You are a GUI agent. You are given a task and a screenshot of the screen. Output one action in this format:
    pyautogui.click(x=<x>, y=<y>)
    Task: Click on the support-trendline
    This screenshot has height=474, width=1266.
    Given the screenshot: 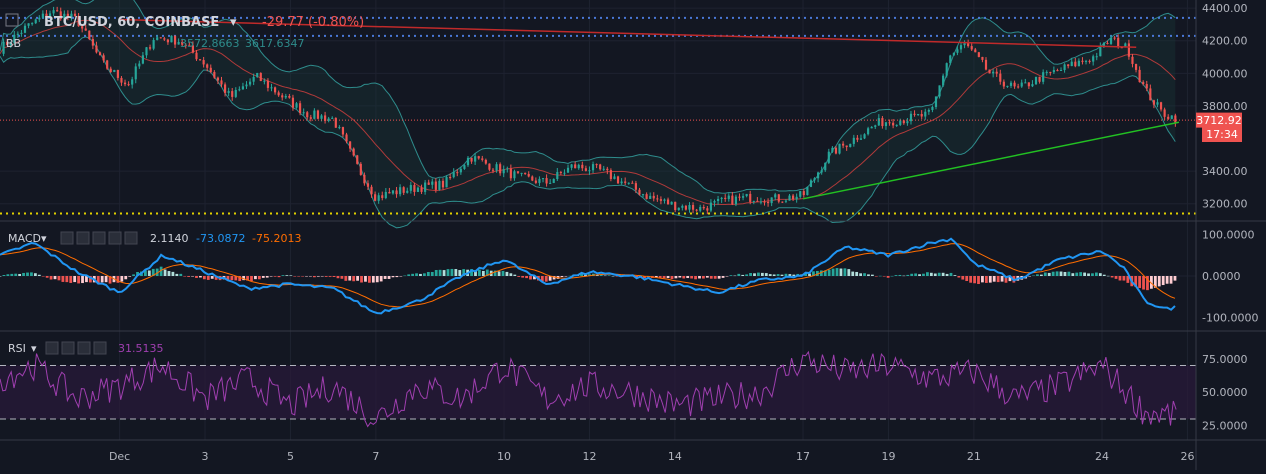 What is the action you would take?
    pyautogui.click(x=991, y=160)
    